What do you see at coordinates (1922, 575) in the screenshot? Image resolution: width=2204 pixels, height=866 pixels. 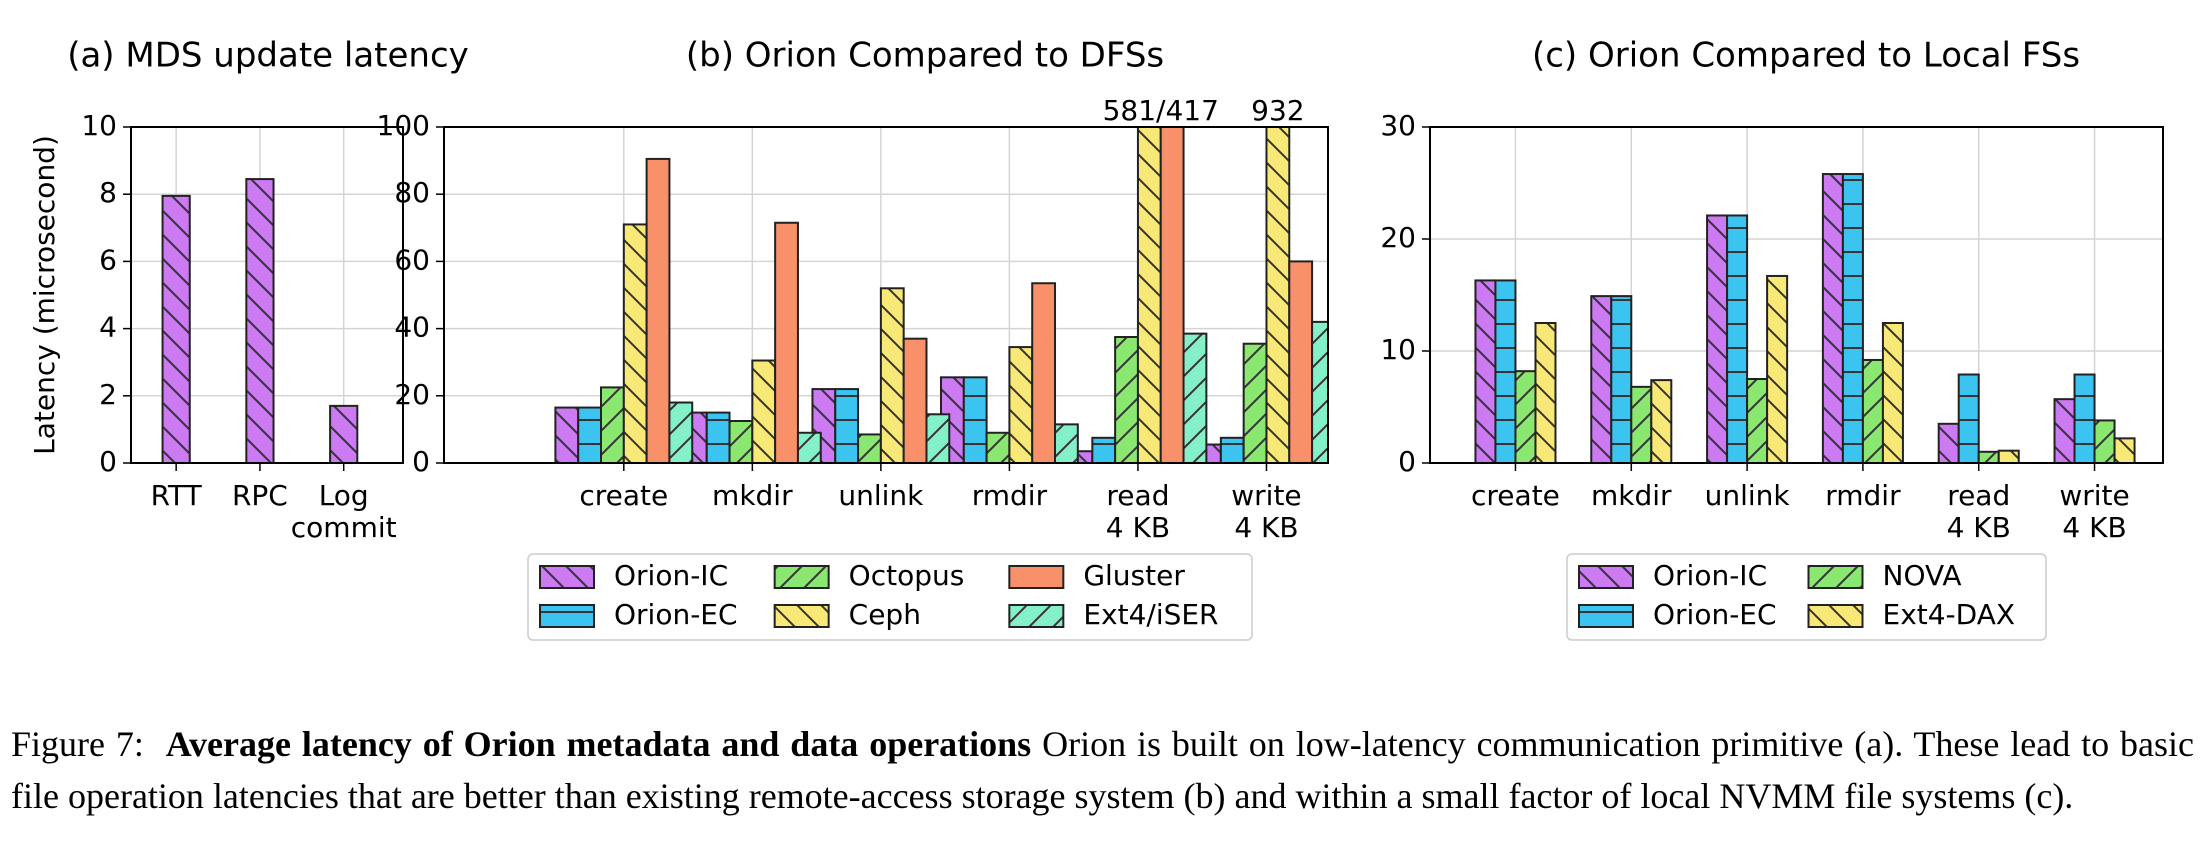 I see `legend-label: NOVA` at bounding box center [1922, 575].